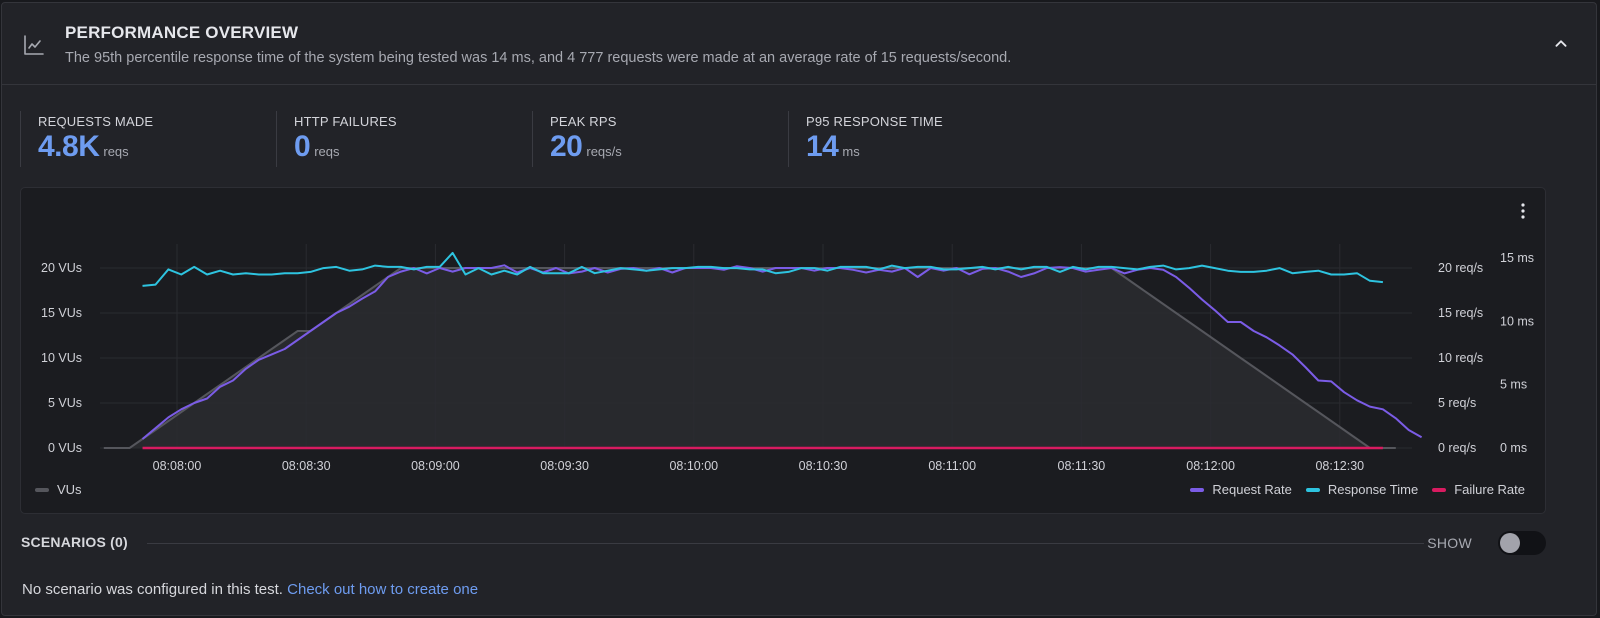  What do you see at coordinates (583, 121) in the screenshot?
I see `stat-label: PEAK RPS` at bounding box center [583, 121].